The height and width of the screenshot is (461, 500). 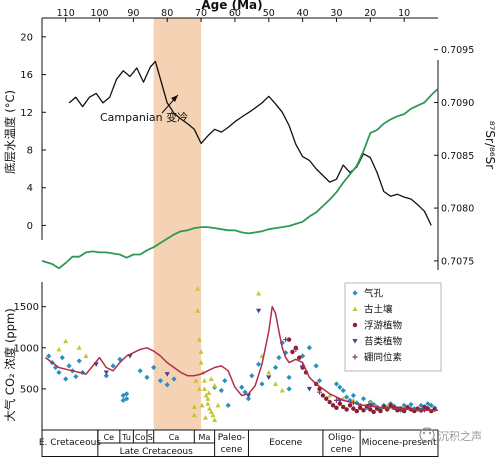 I want to click on stage-label: Ce, so click(x=109, y=437).